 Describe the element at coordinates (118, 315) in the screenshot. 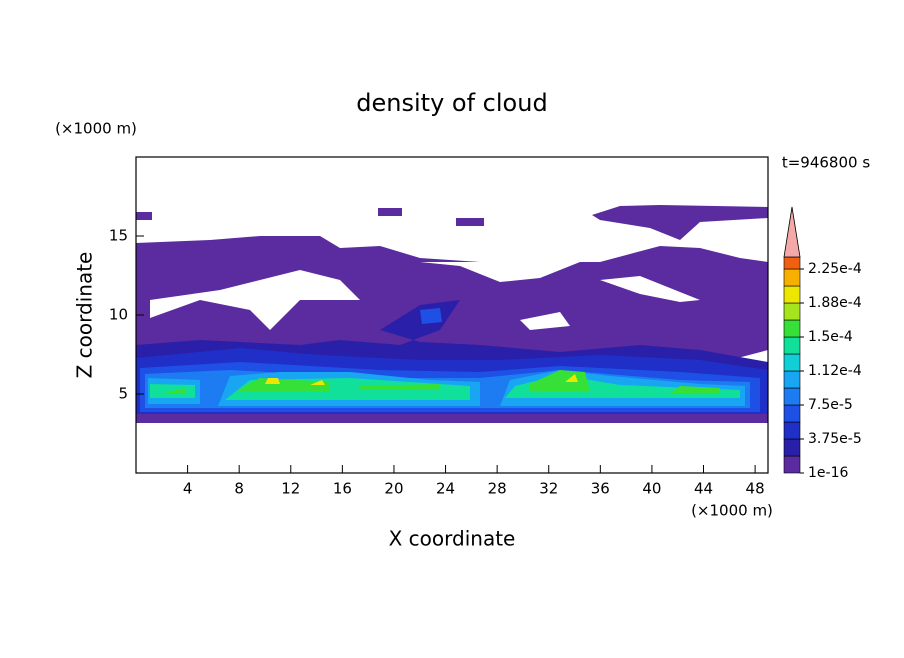

I see `y-tick-label: 10` at that location.